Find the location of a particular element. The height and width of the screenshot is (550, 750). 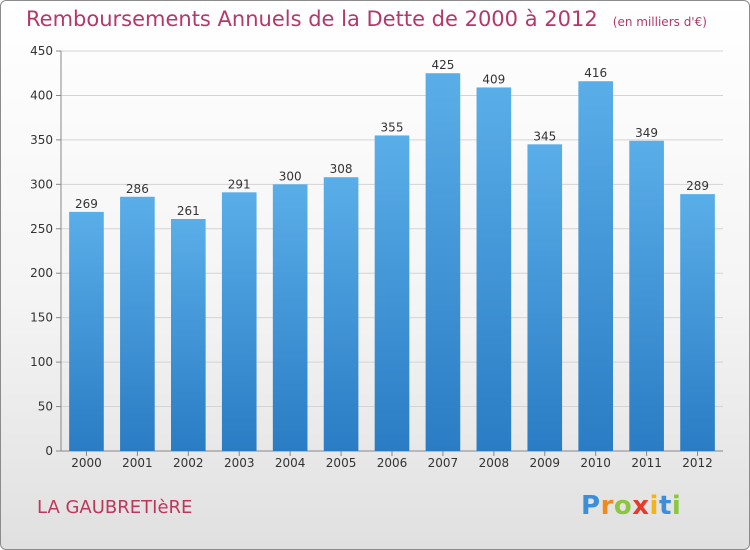

y-tick-label: 100 is located at coordinates (41, 362).